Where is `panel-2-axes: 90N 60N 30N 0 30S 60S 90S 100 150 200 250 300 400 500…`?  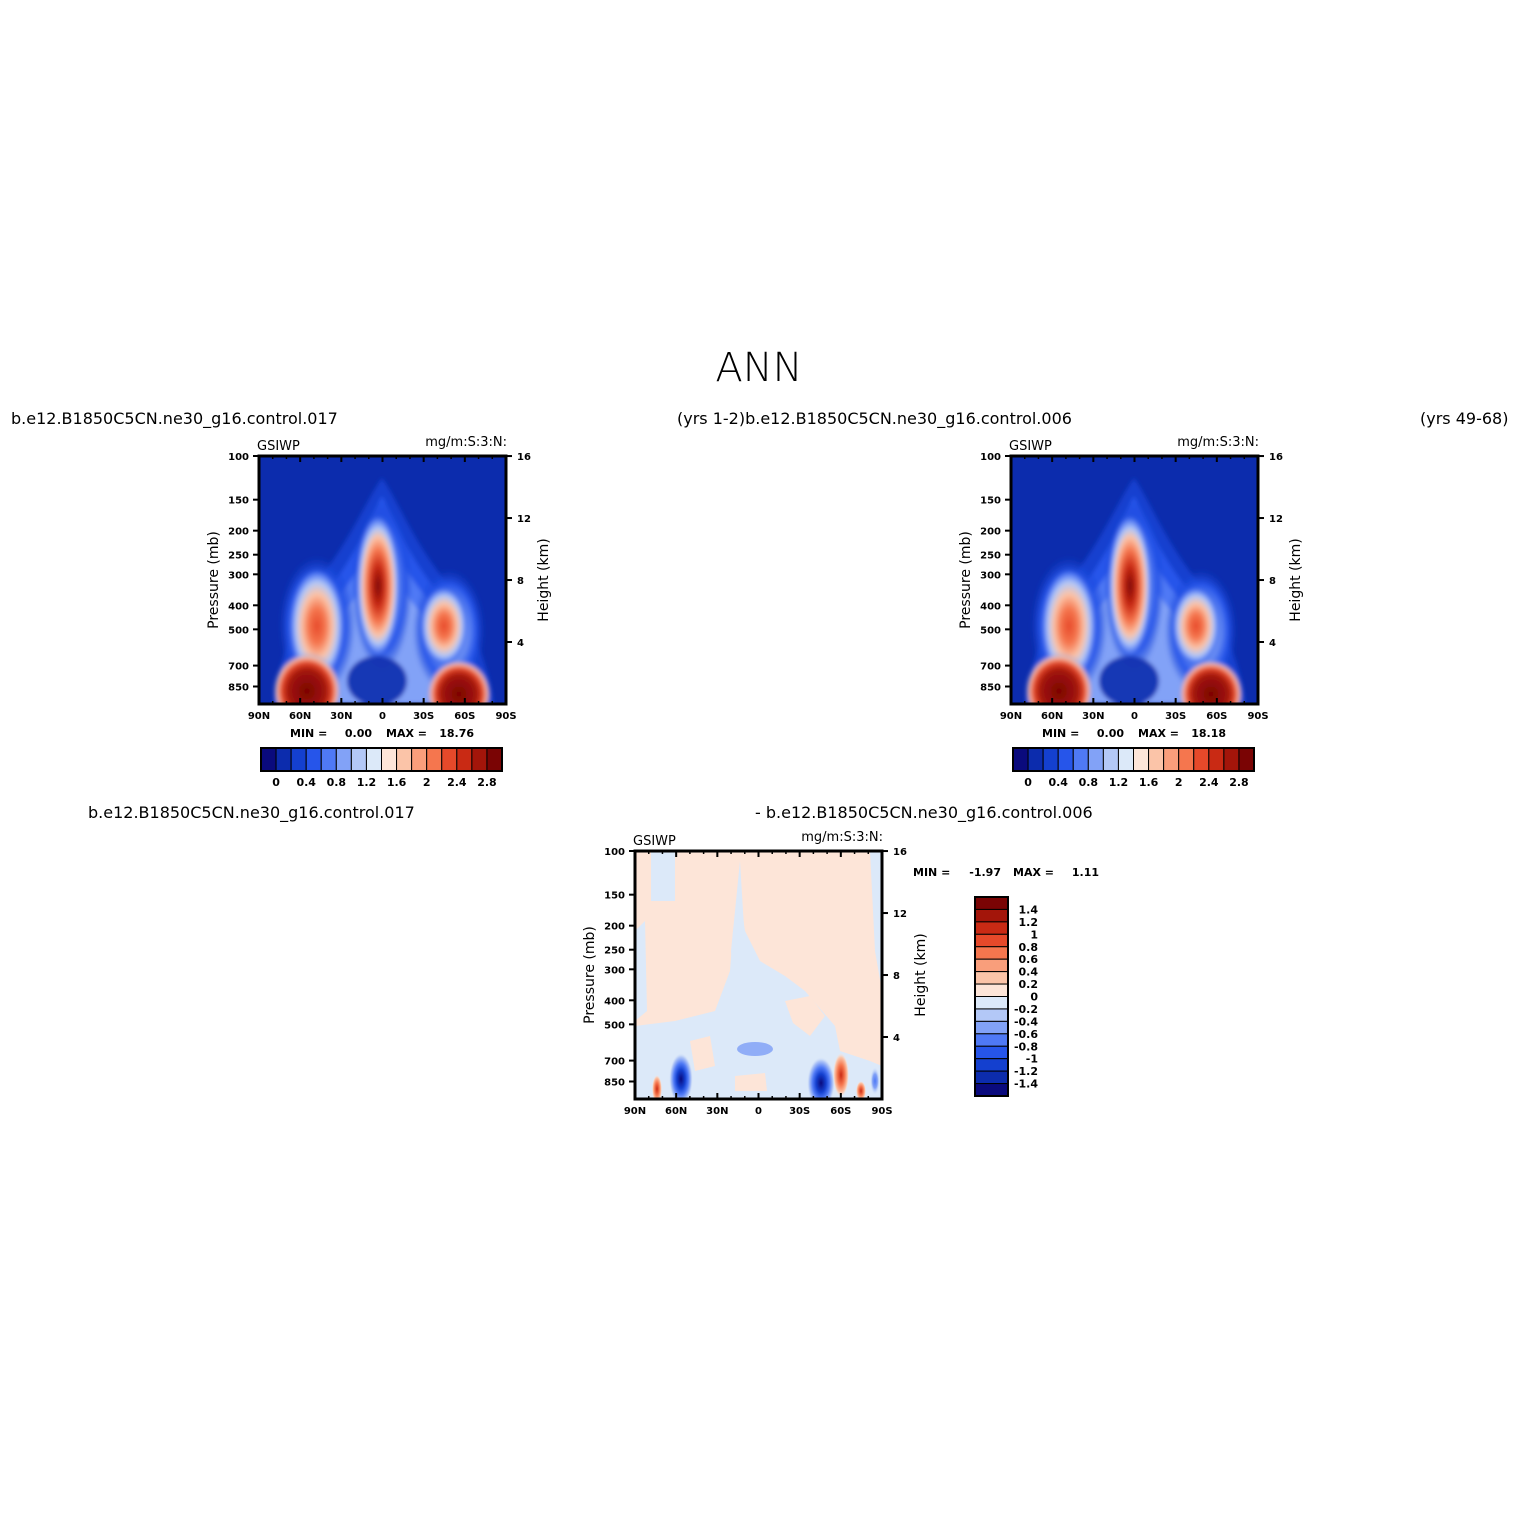
panel-2-axes: 90N 60N 30N 0 30S 60S 90S 100 150 200 250 300 400 500… is located at coordinates (1131, 587).